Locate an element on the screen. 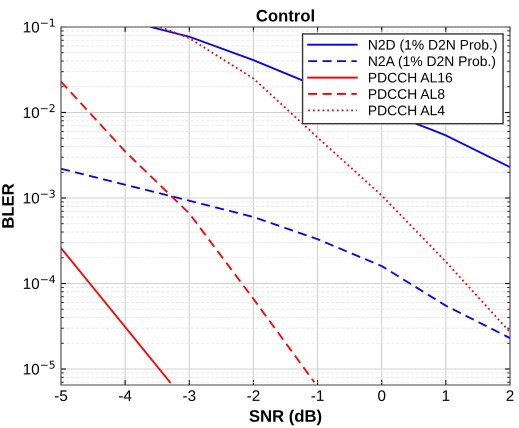 This screenshot has height=428, width=519. x-tick-label: -4 is located at coordinates (125, 395).